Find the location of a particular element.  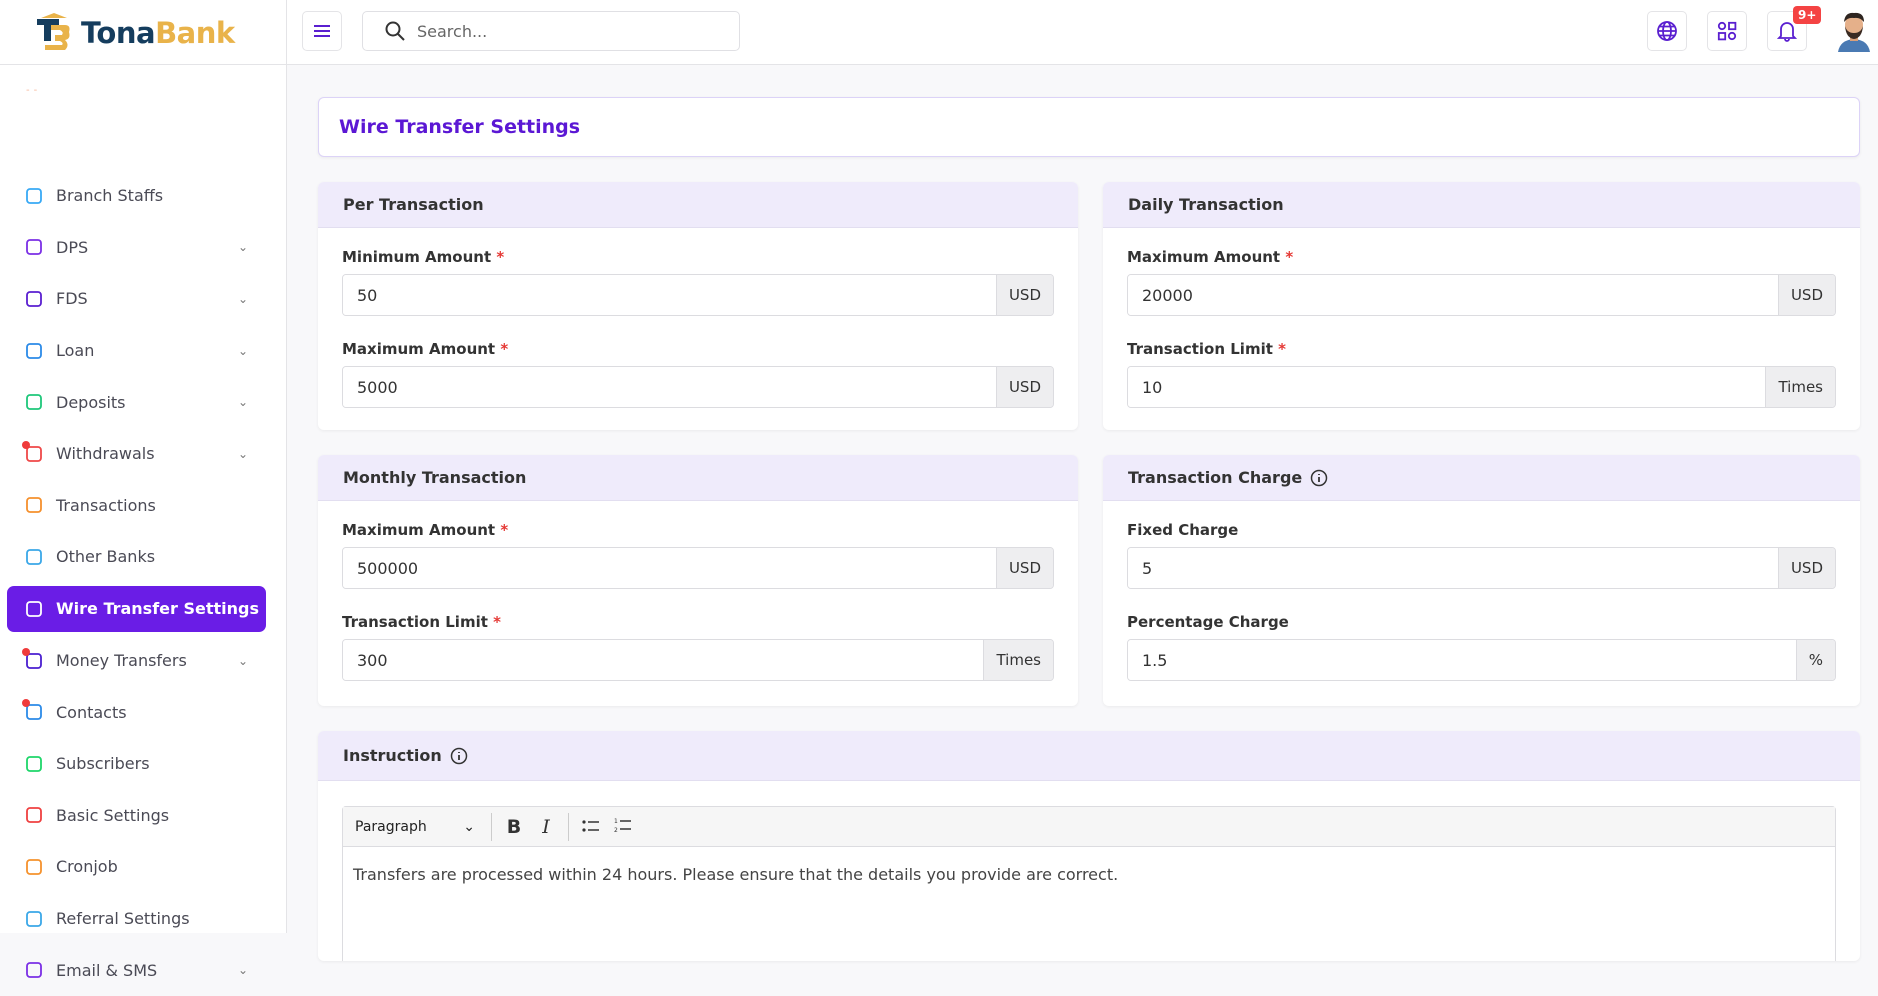

user-avatar is located at coordinates (1854, 31).